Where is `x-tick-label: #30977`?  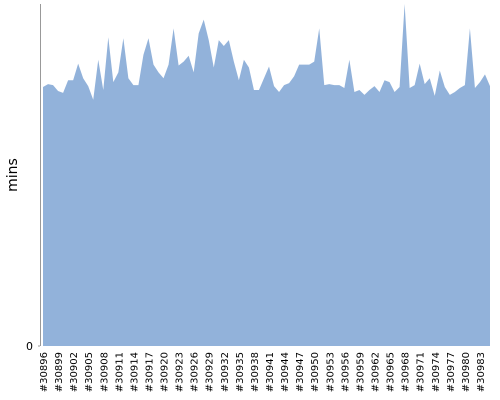 x-tick-label: #30977 is located at coordinates (451, 372).